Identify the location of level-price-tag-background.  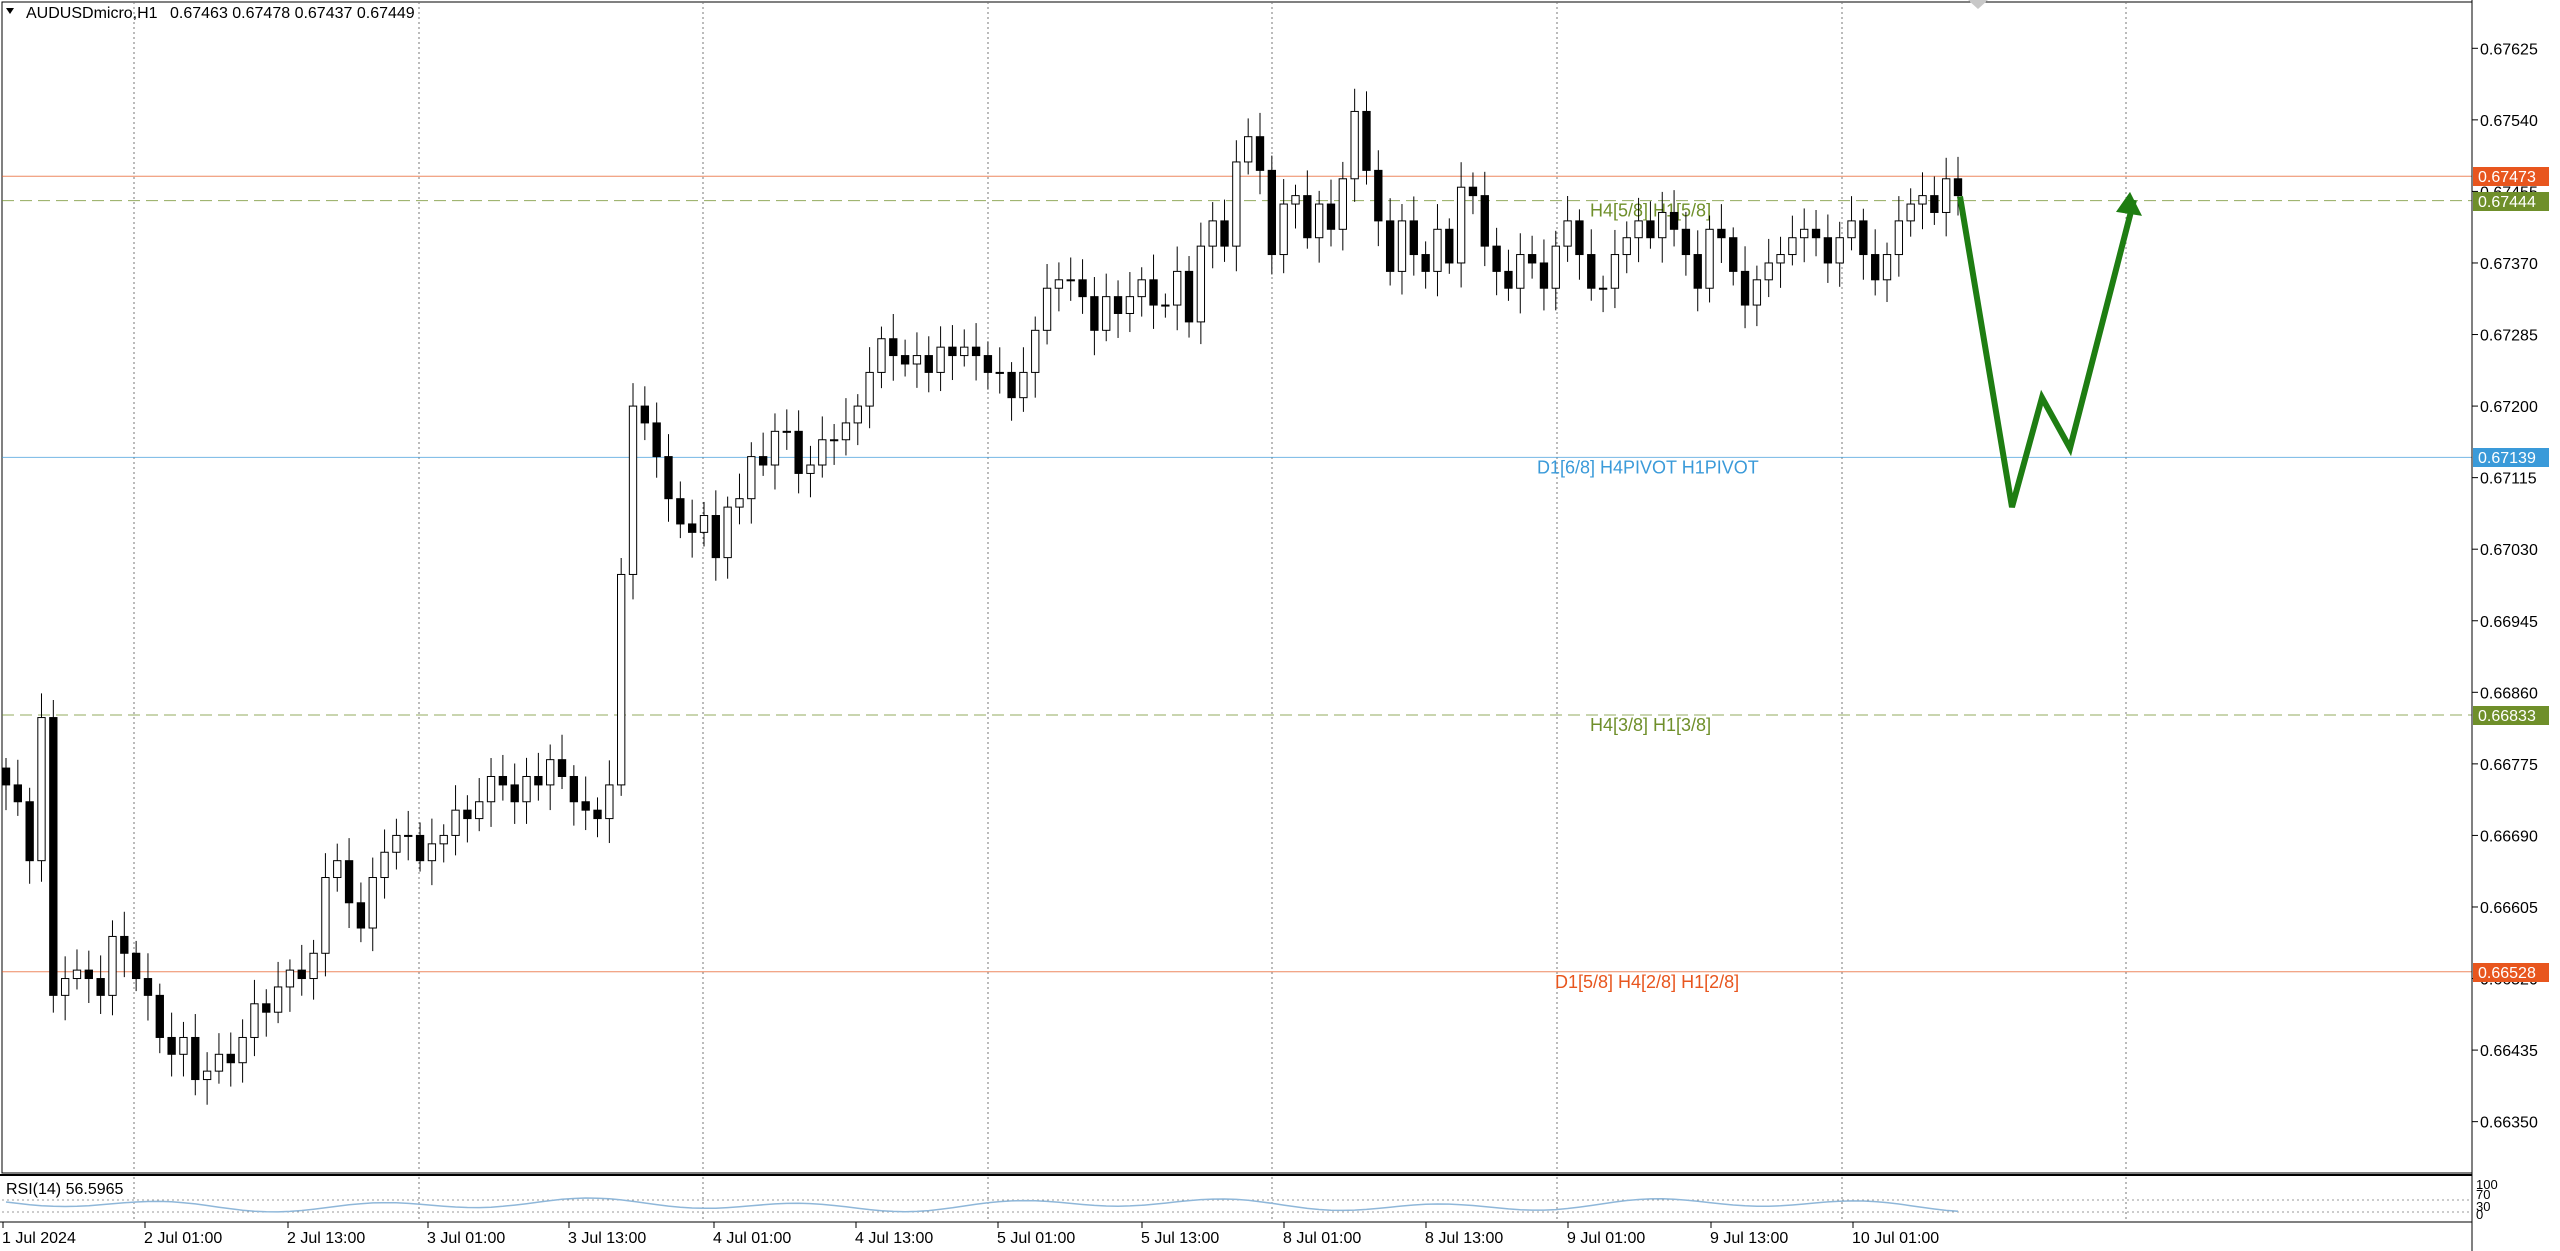
(2511, 972).